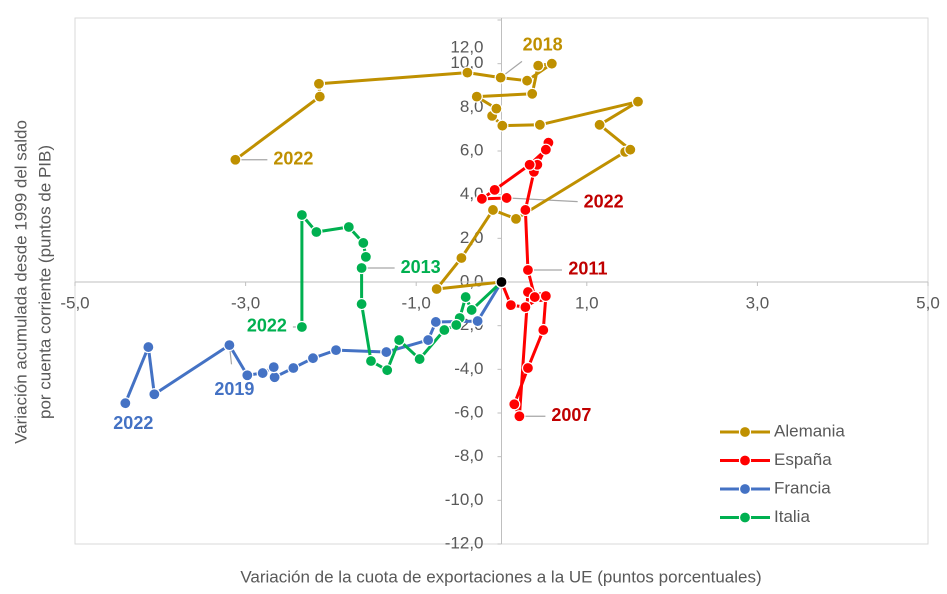  Describe the element at coordinates (587, 269) in the screenshot. I see `annotation: 2011` at that location.